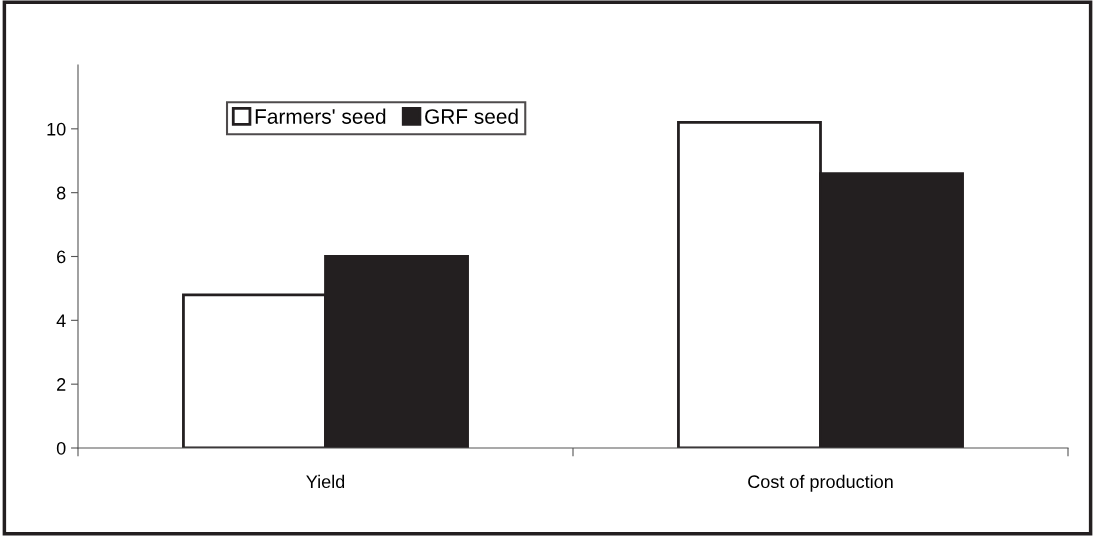  What do you see at coordinates (820, 483) in the screenshot?
I see `x-tick-label: Cost of production` at bounding box center [820, 483].